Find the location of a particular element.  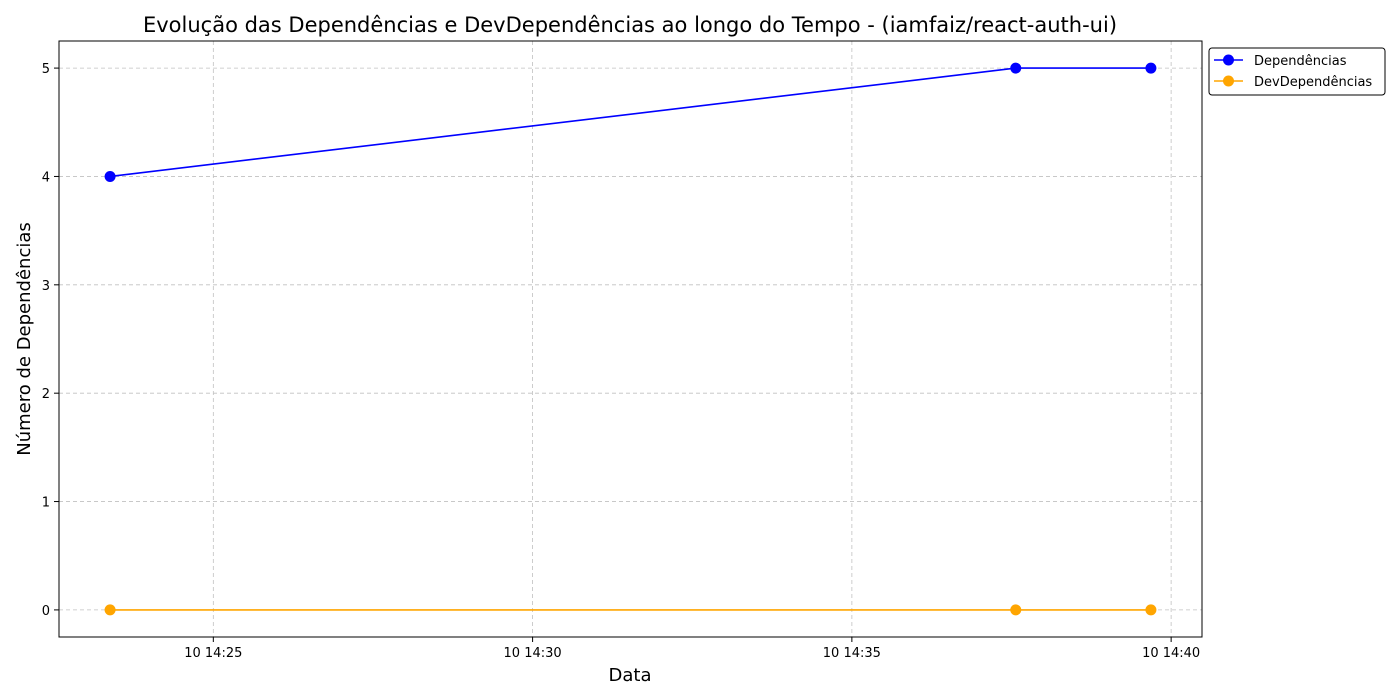

x-tick-label: 10 14:30 is located at coordinates (533, 653).